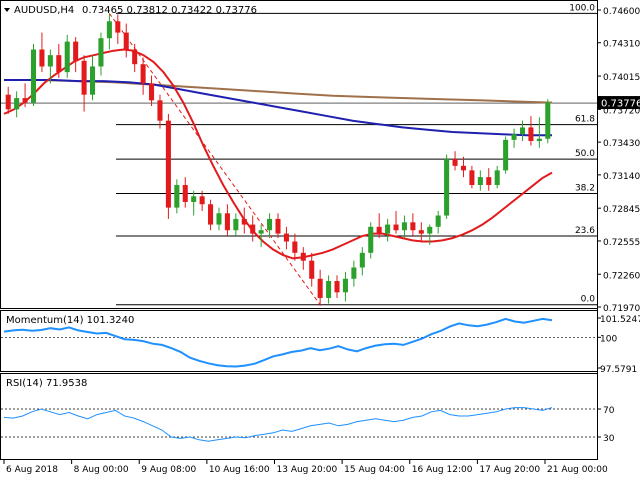 Image resolution: width=640 pixels, height=484 pixels. I want to click on collapse-triangle-icon, so click(7, 10).